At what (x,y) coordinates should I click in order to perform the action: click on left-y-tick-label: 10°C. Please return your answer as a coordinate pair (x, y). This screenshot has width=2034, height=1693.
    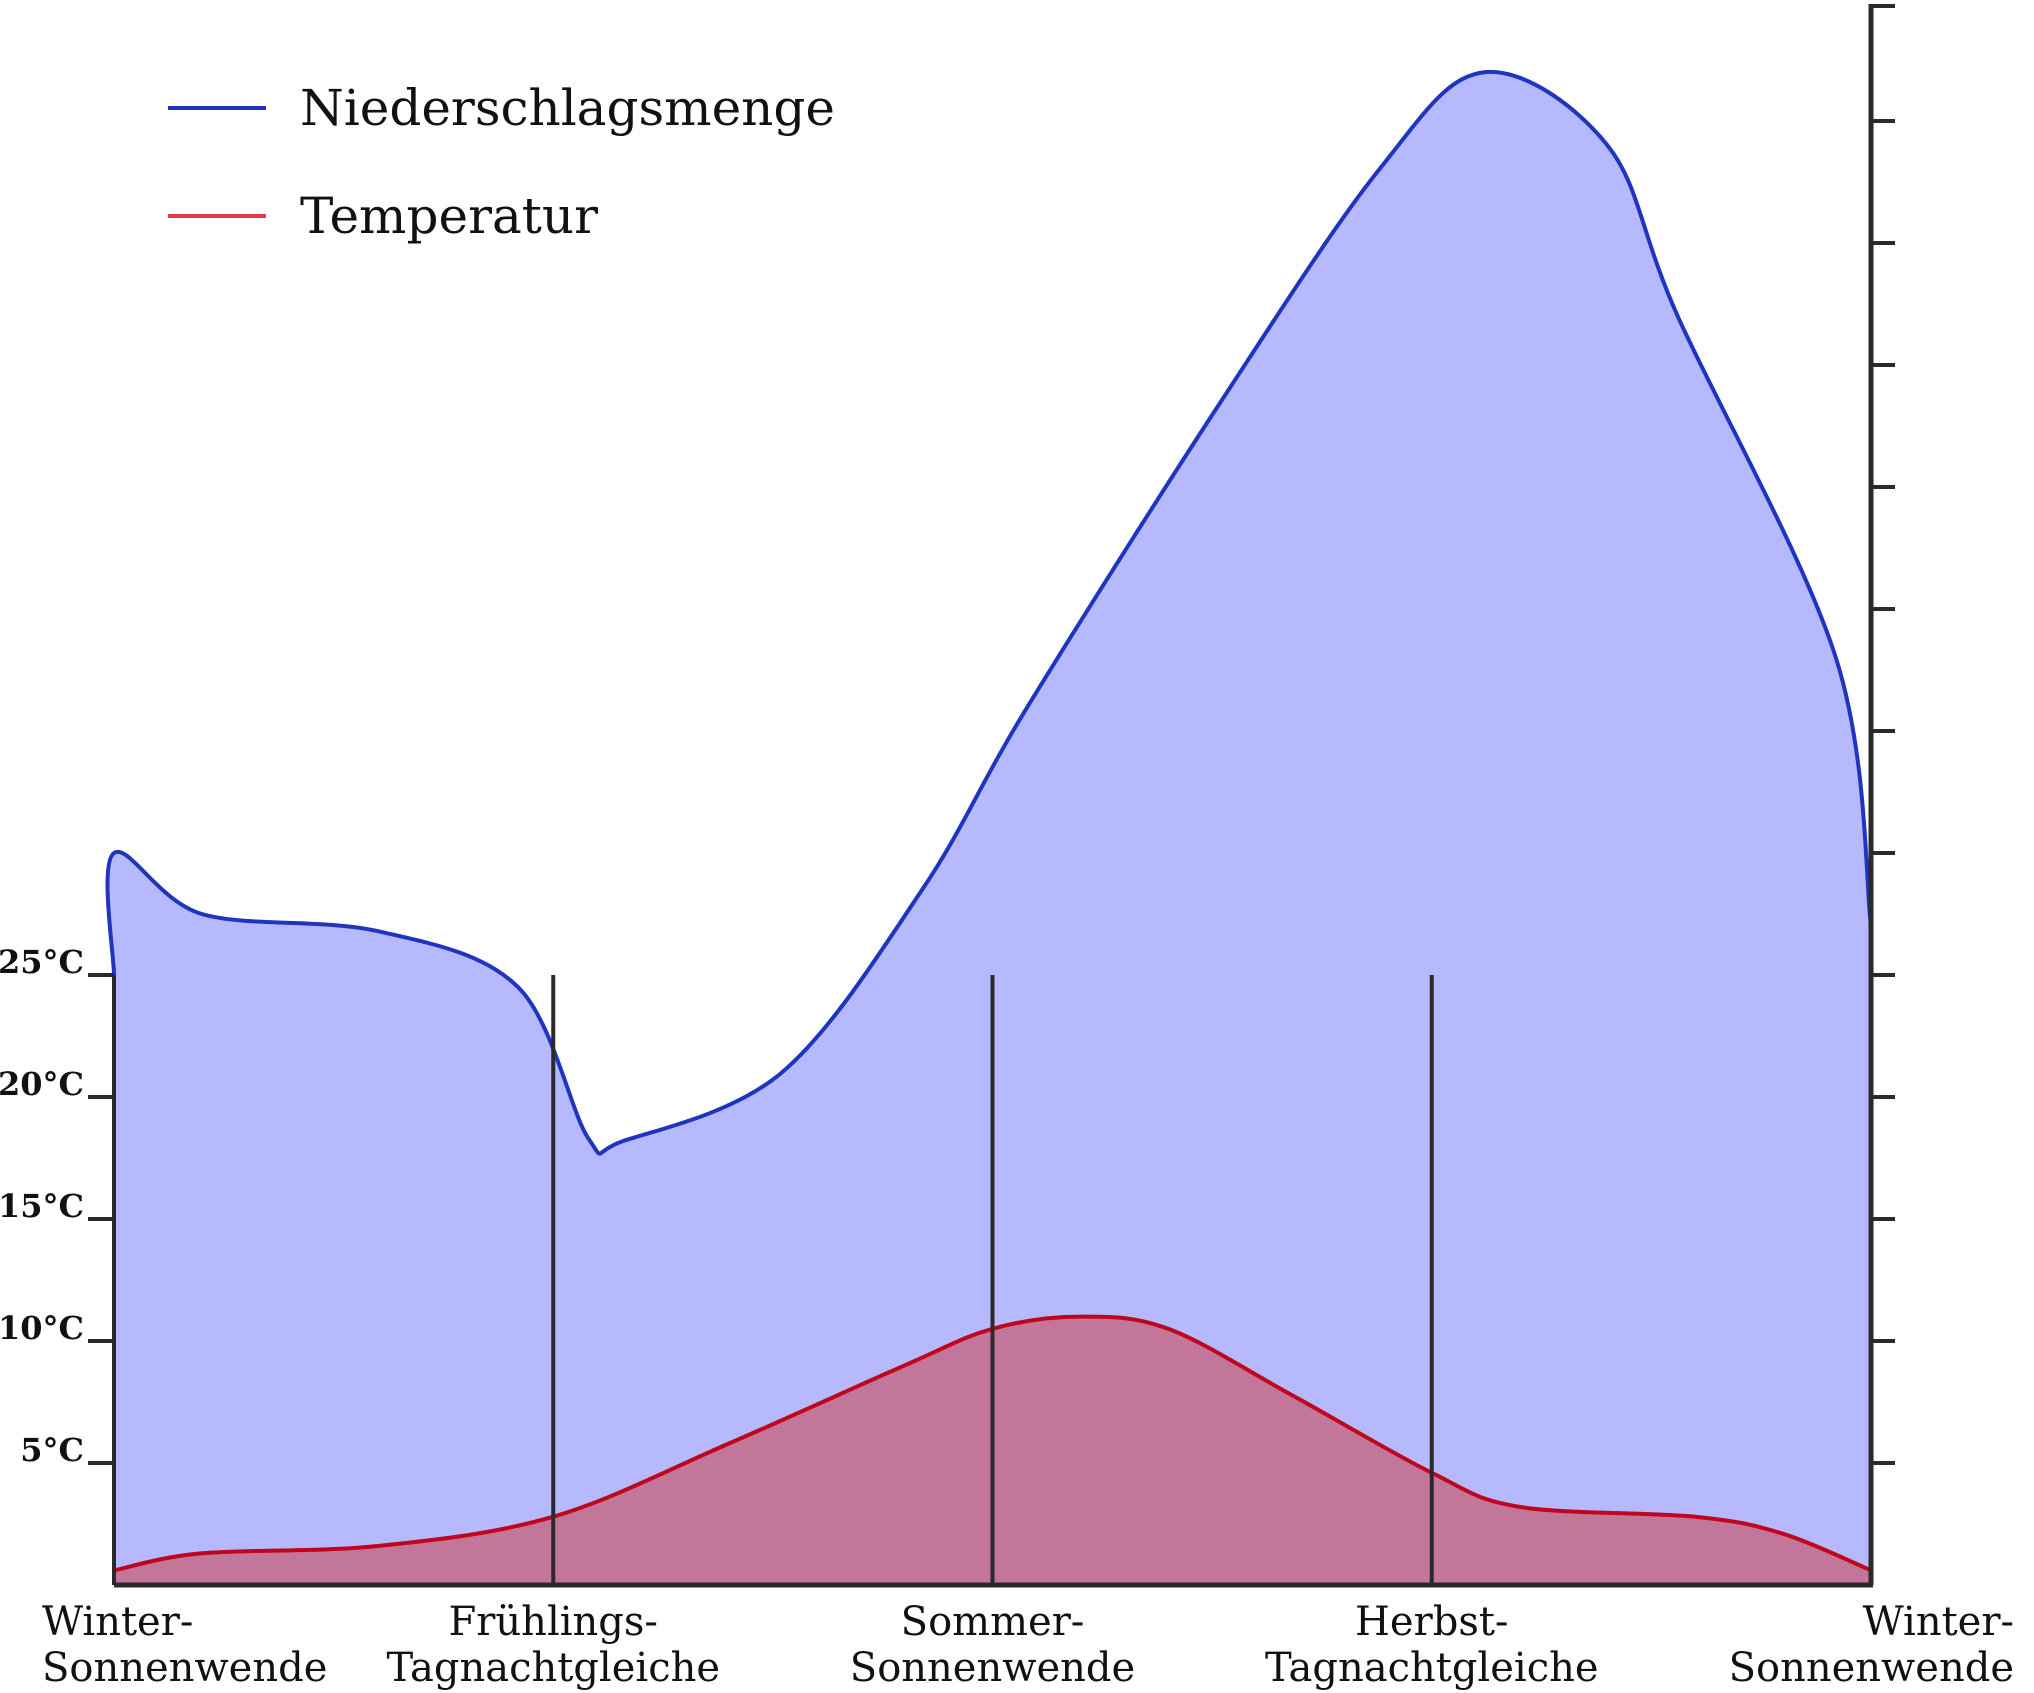
    Looking at the image, I should click on (42, 1328).